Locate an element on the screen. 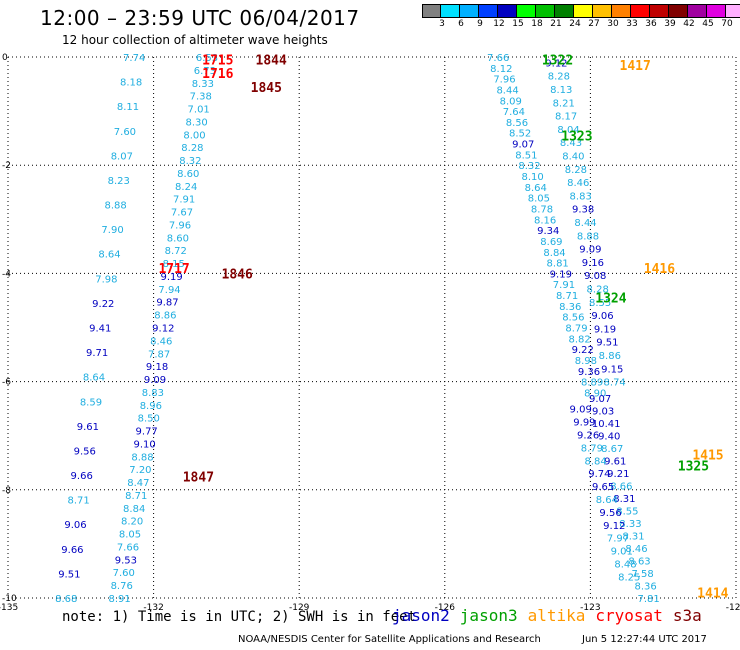 This screenshot has height=650, width=740. wave-height-value: 9.07 is located at coordinates (523, 145).